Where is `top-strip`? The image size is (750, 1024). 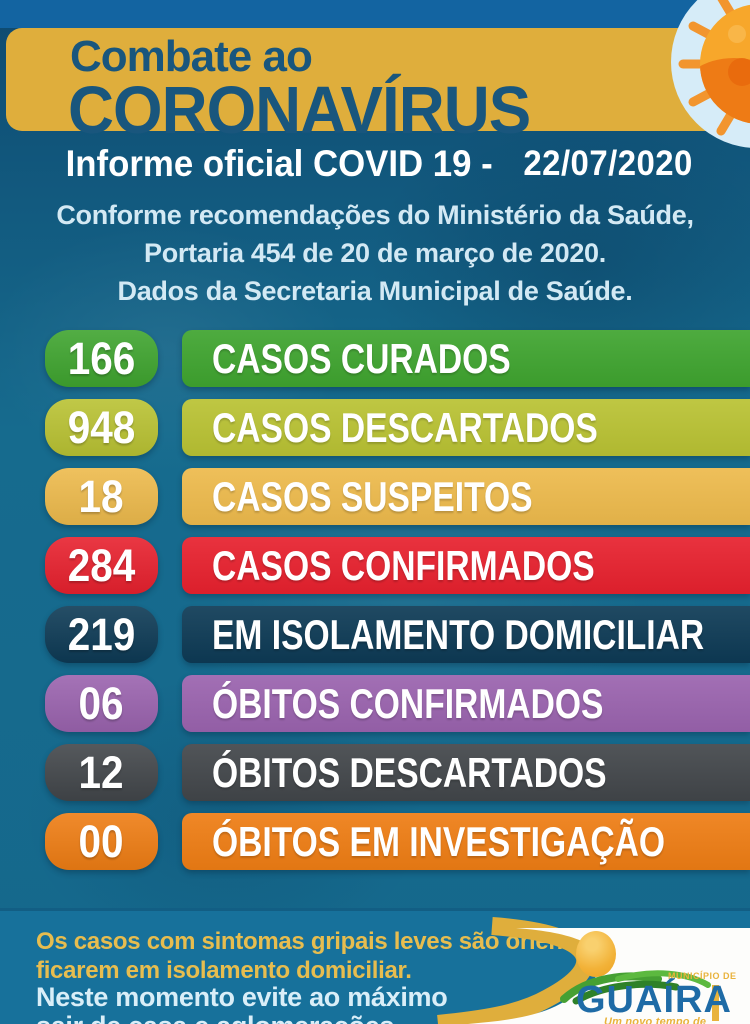 top-strip is located at coordinates (375, 14).